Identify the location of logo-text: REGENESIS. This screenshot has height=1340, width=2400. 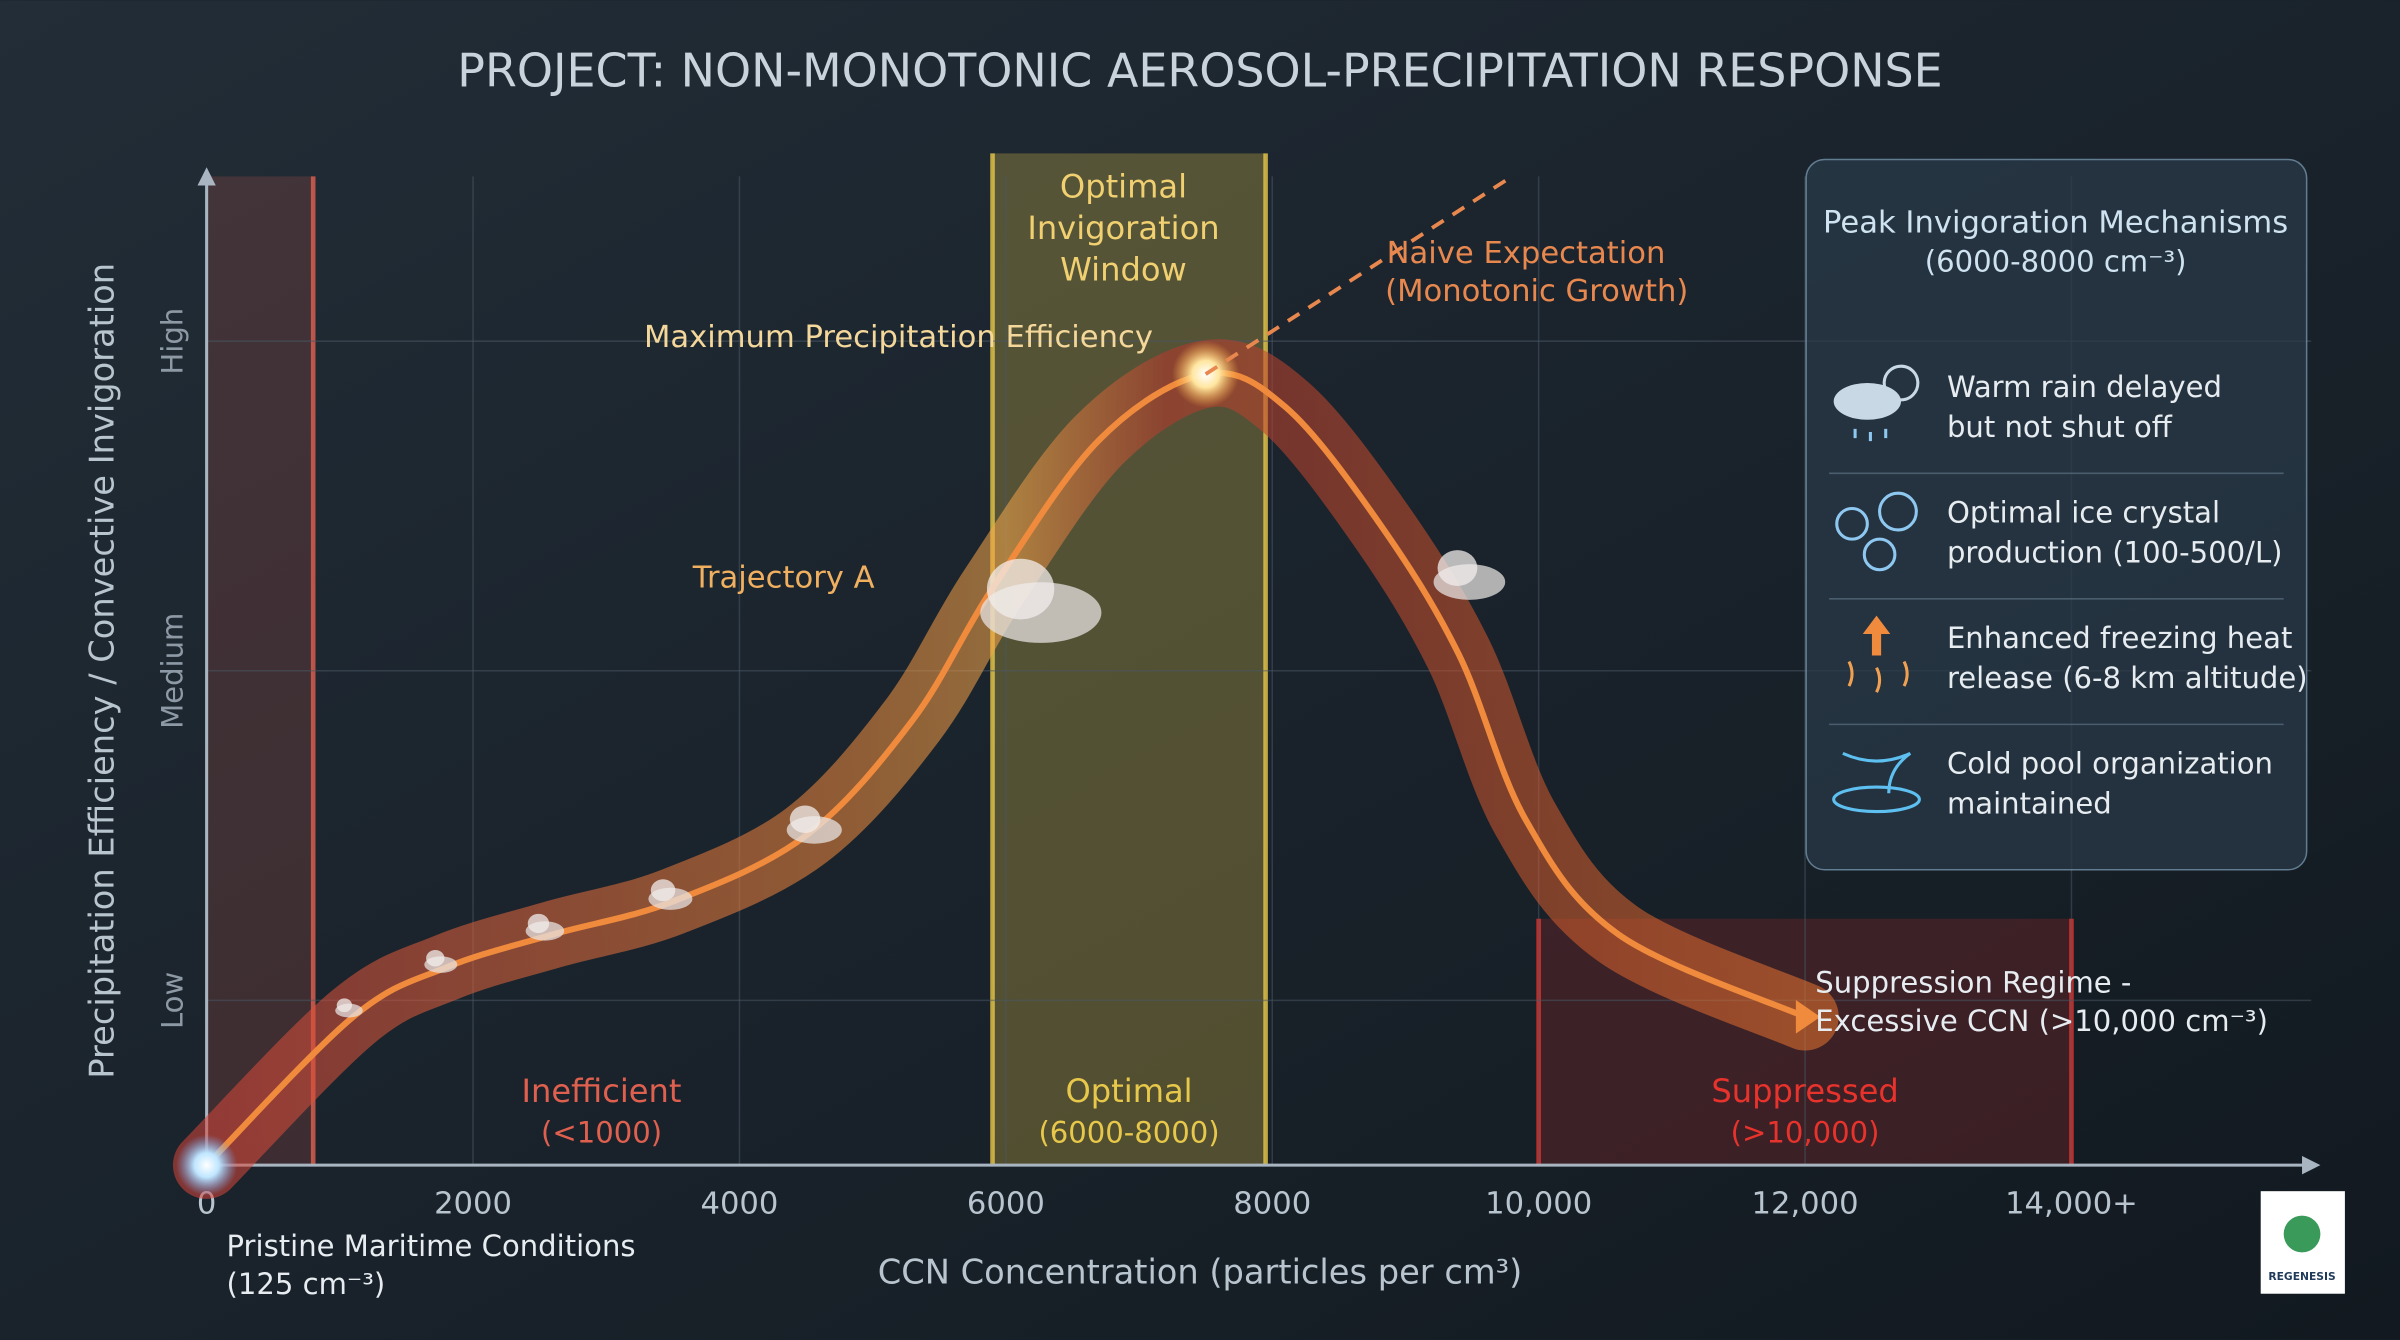
(2301, 1276).